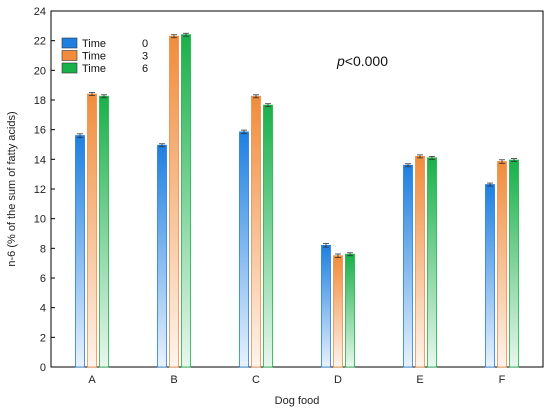 This screenshot has width=550, height=412. Describe the element at coordinates (92, 380) in the screenshot. I see `x-tick-label: A` at that location.